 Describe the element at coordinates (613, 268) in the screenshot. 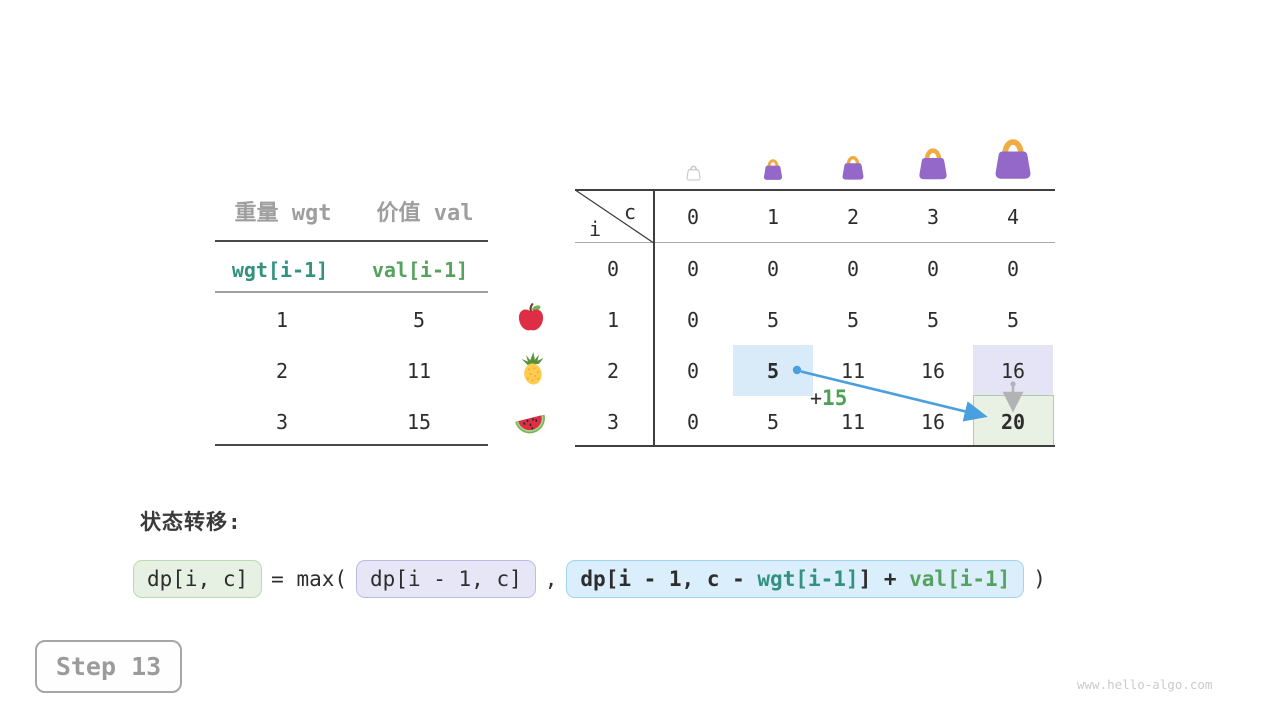

I see `dp-row-header-0: 0` at that location.